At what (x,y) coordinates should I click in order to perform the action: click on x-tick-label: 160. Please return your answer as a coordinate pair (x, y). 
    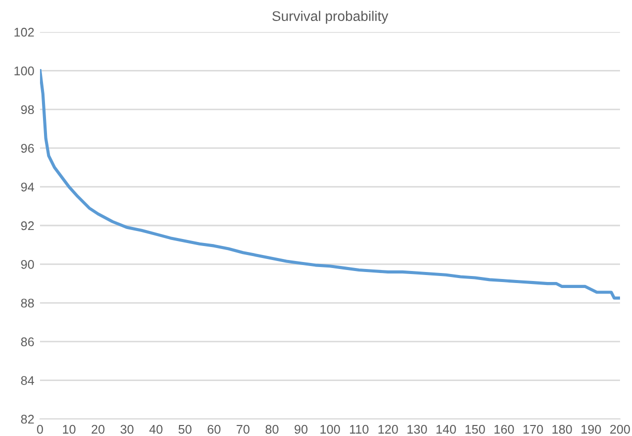
    Looking at the image, I should click on (504, 429).